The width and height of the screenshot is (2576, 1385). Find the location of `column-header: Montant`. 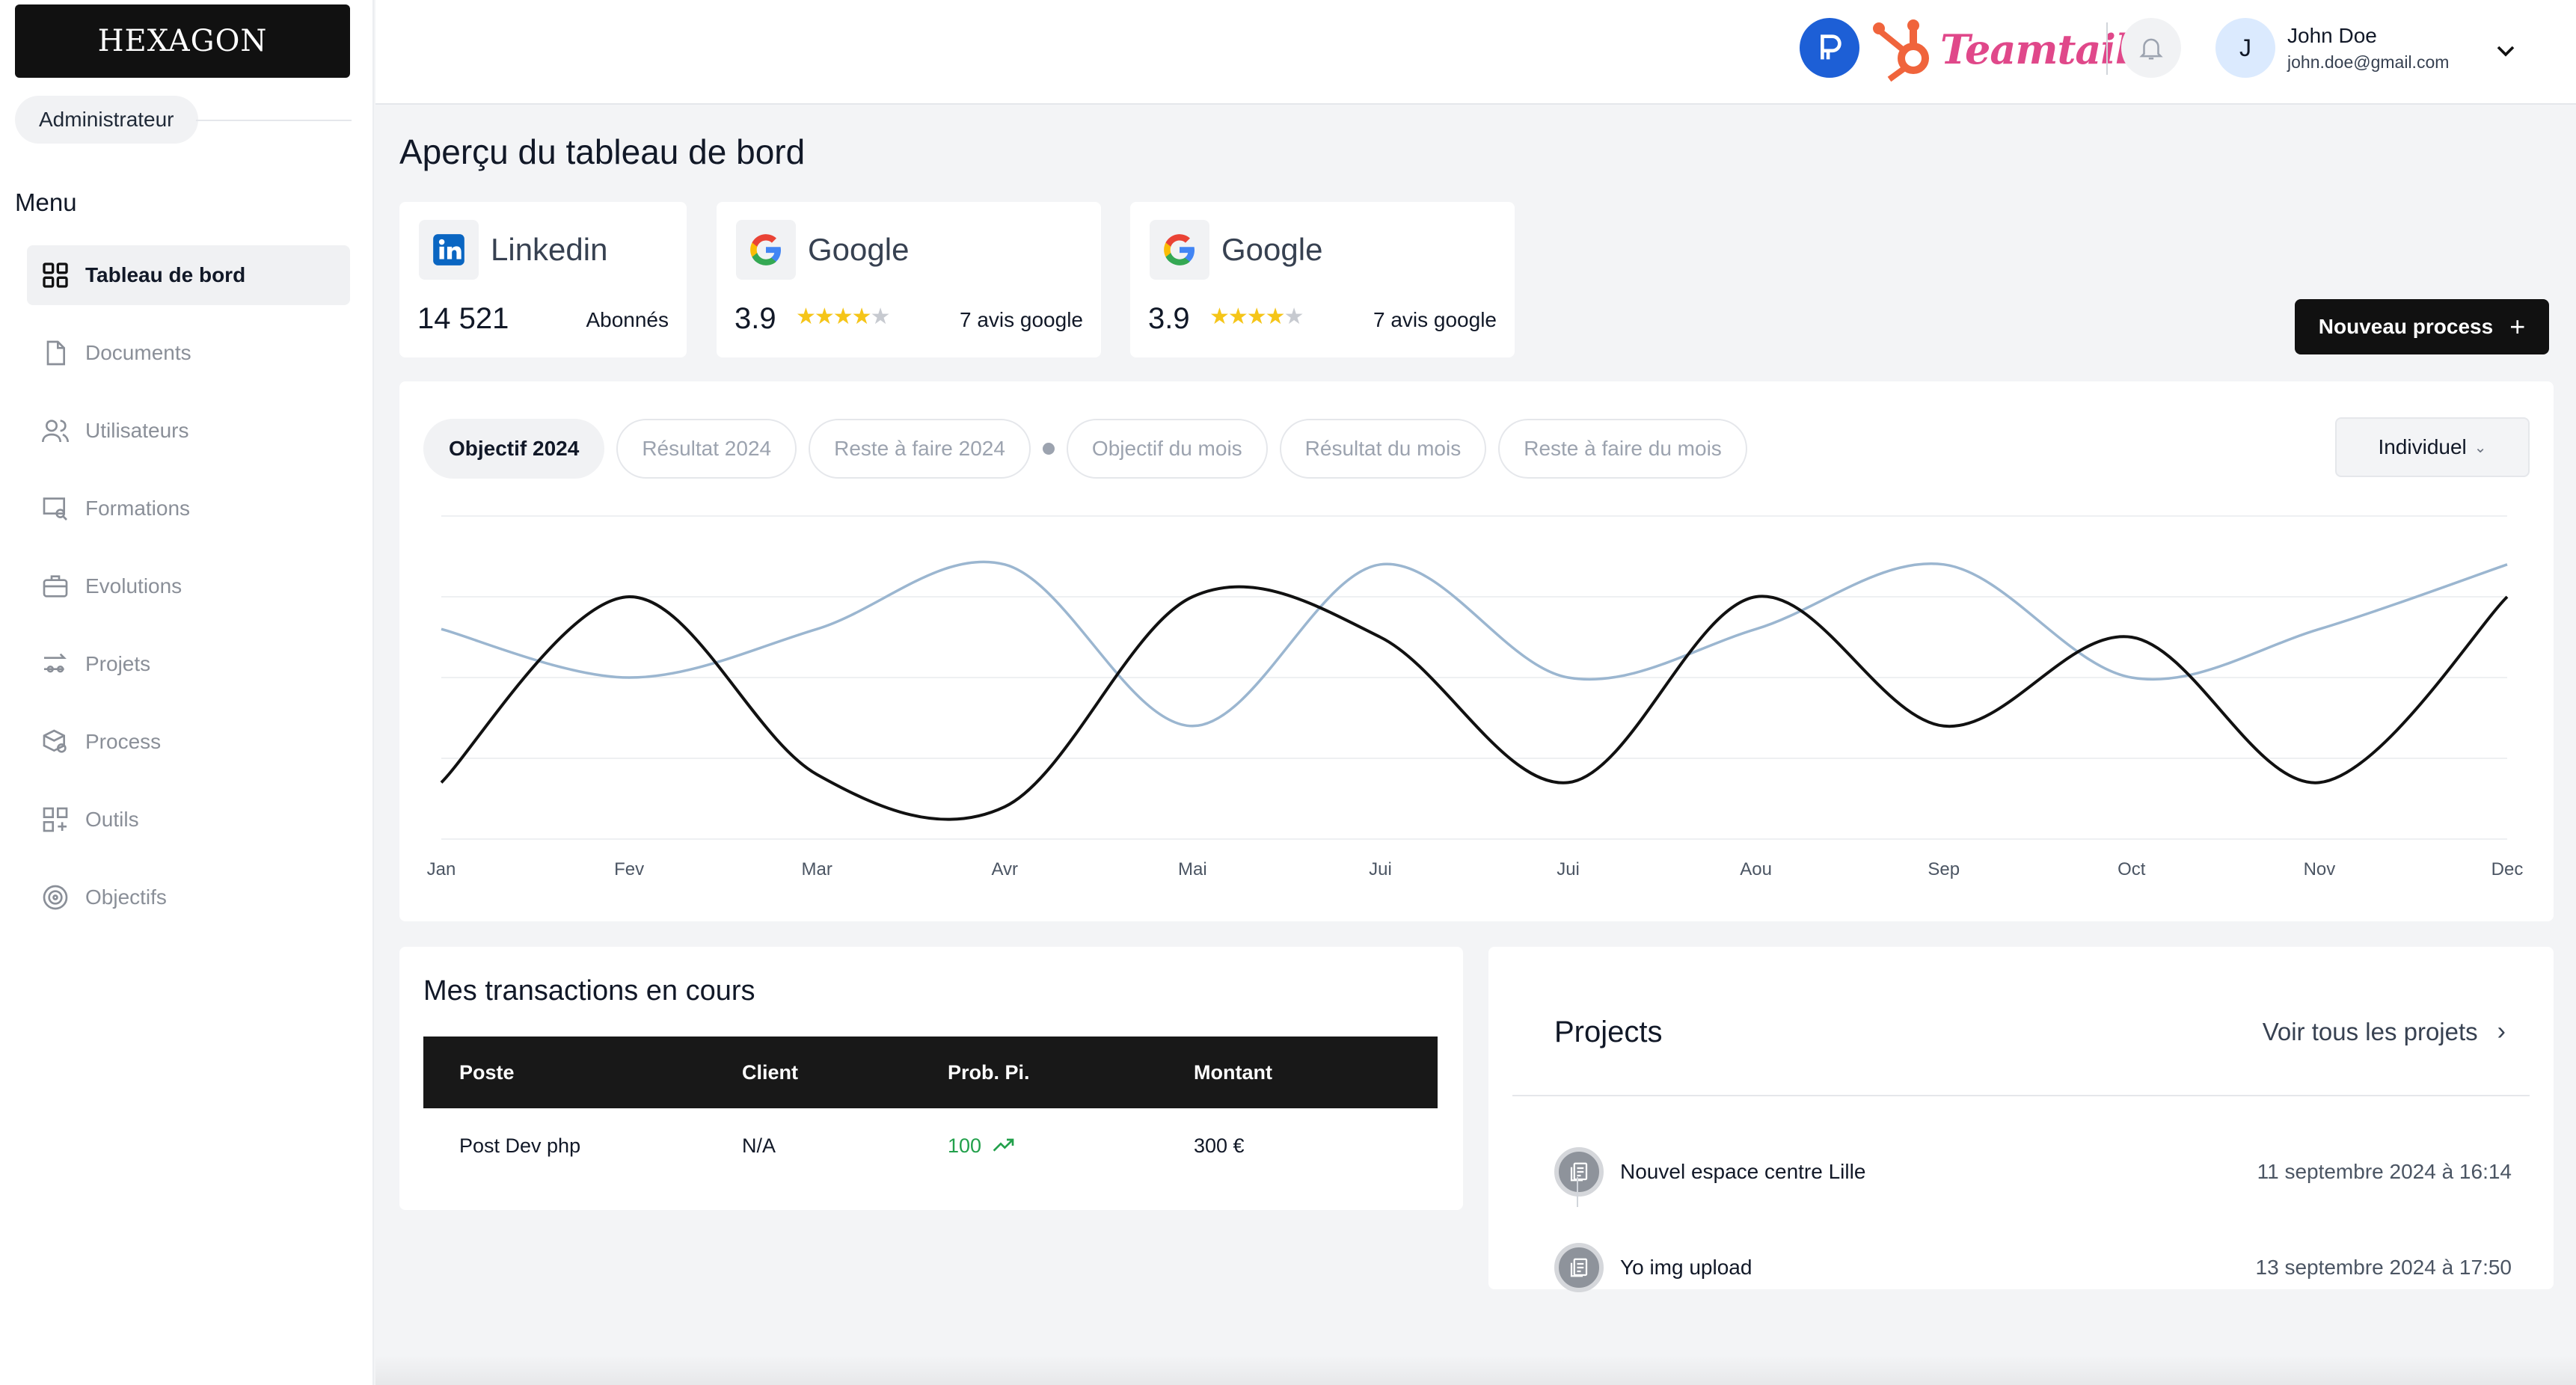

column-header: Montant is located at coordinates (1233, 1072).